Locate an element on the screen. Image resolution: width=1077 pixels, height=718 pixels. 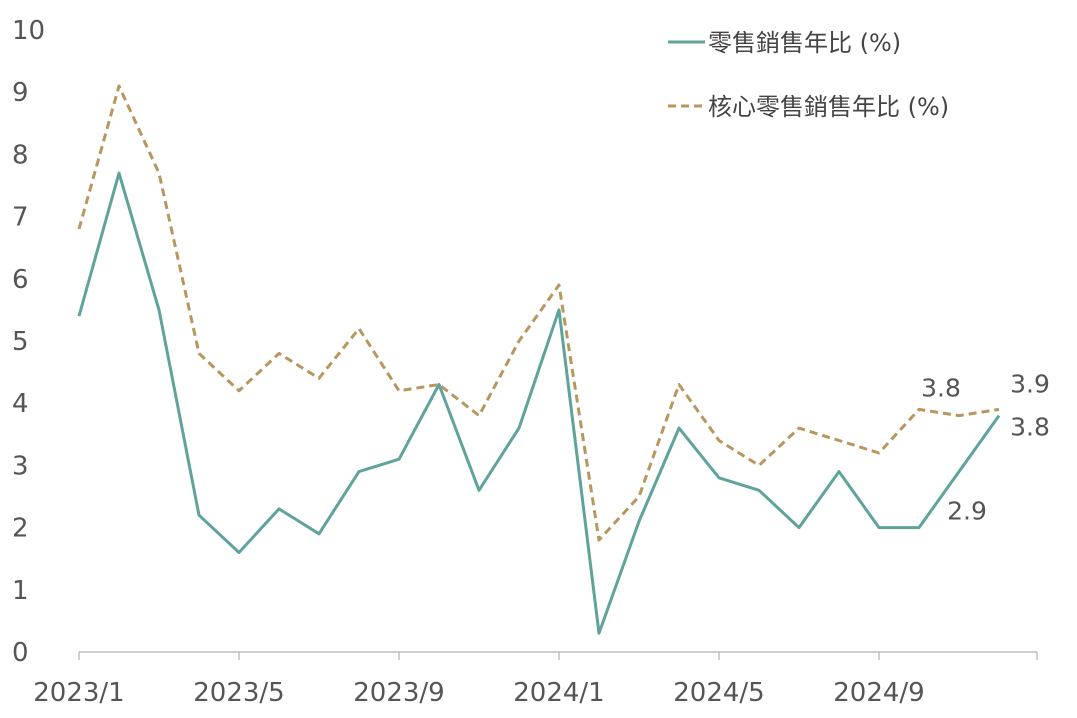
y-tick-label: 1 is located at coordinates (20, 591).